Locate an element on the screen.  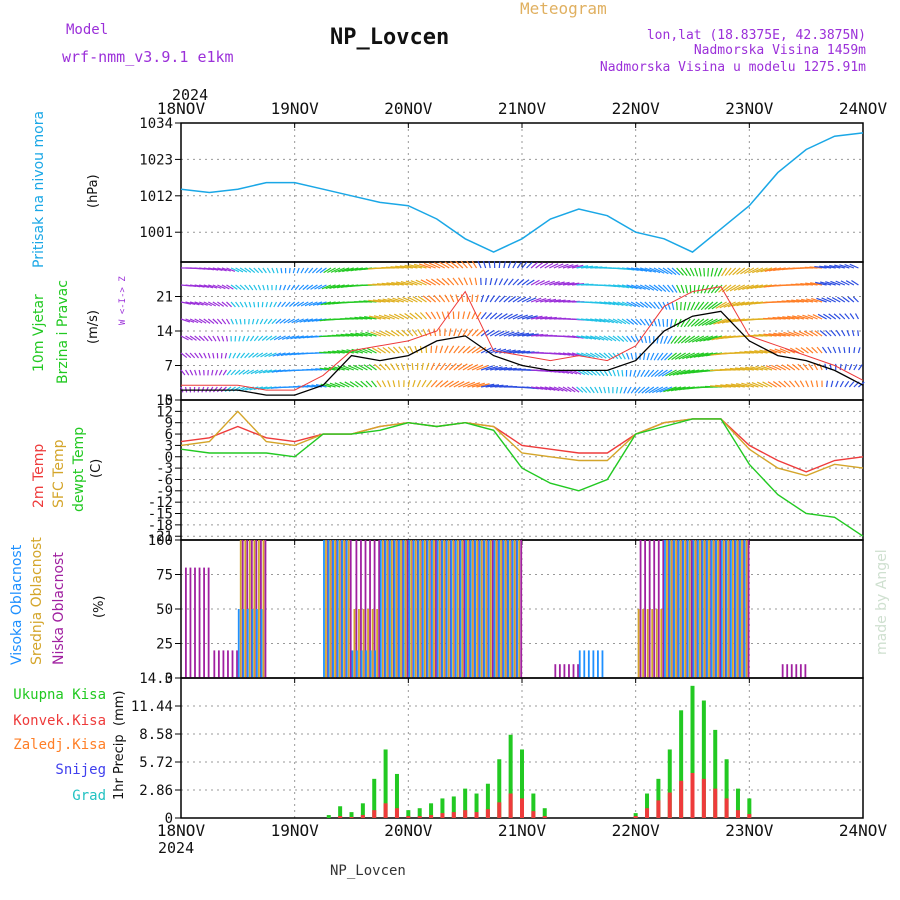
top-date-ticks: 18NOV 19NOV 20NOV 21NOV 22NOV 23NOV 24NOV is located at coordinates (522, 108).